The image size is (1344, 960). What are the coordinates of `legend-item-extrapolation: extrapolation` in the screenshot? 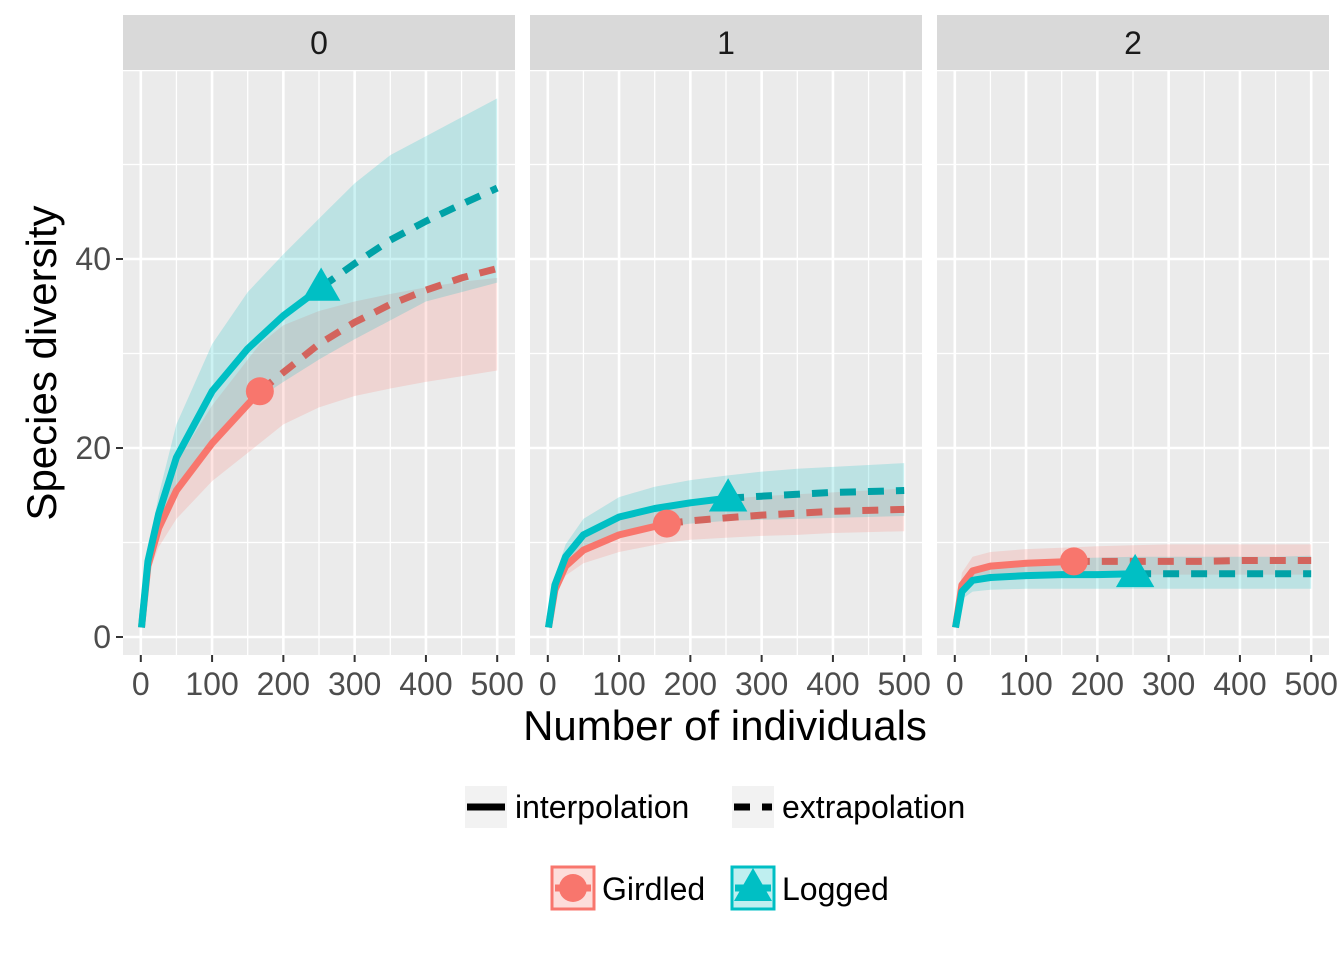 It's located at (848, 807).